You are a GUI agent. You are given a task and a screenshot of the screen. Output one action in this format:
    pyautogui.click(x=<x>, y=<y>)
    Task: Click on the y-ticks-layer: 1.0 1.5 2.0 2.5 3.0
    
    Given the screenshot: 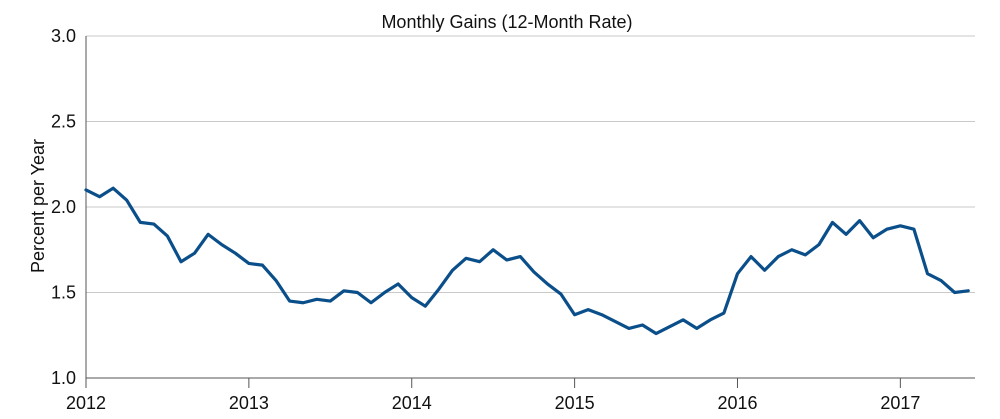 What is the action you would take?
    pyautogui.click(x=63, y=207)
    